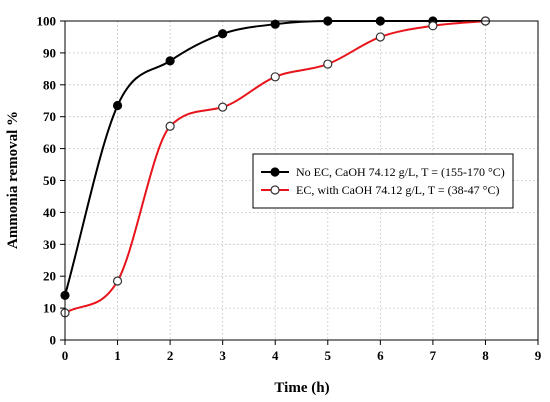  What do you see at coordinates (380, 355) in the screenshot?
I see `x-tick-label: 6` at bounding box center [380, 355].